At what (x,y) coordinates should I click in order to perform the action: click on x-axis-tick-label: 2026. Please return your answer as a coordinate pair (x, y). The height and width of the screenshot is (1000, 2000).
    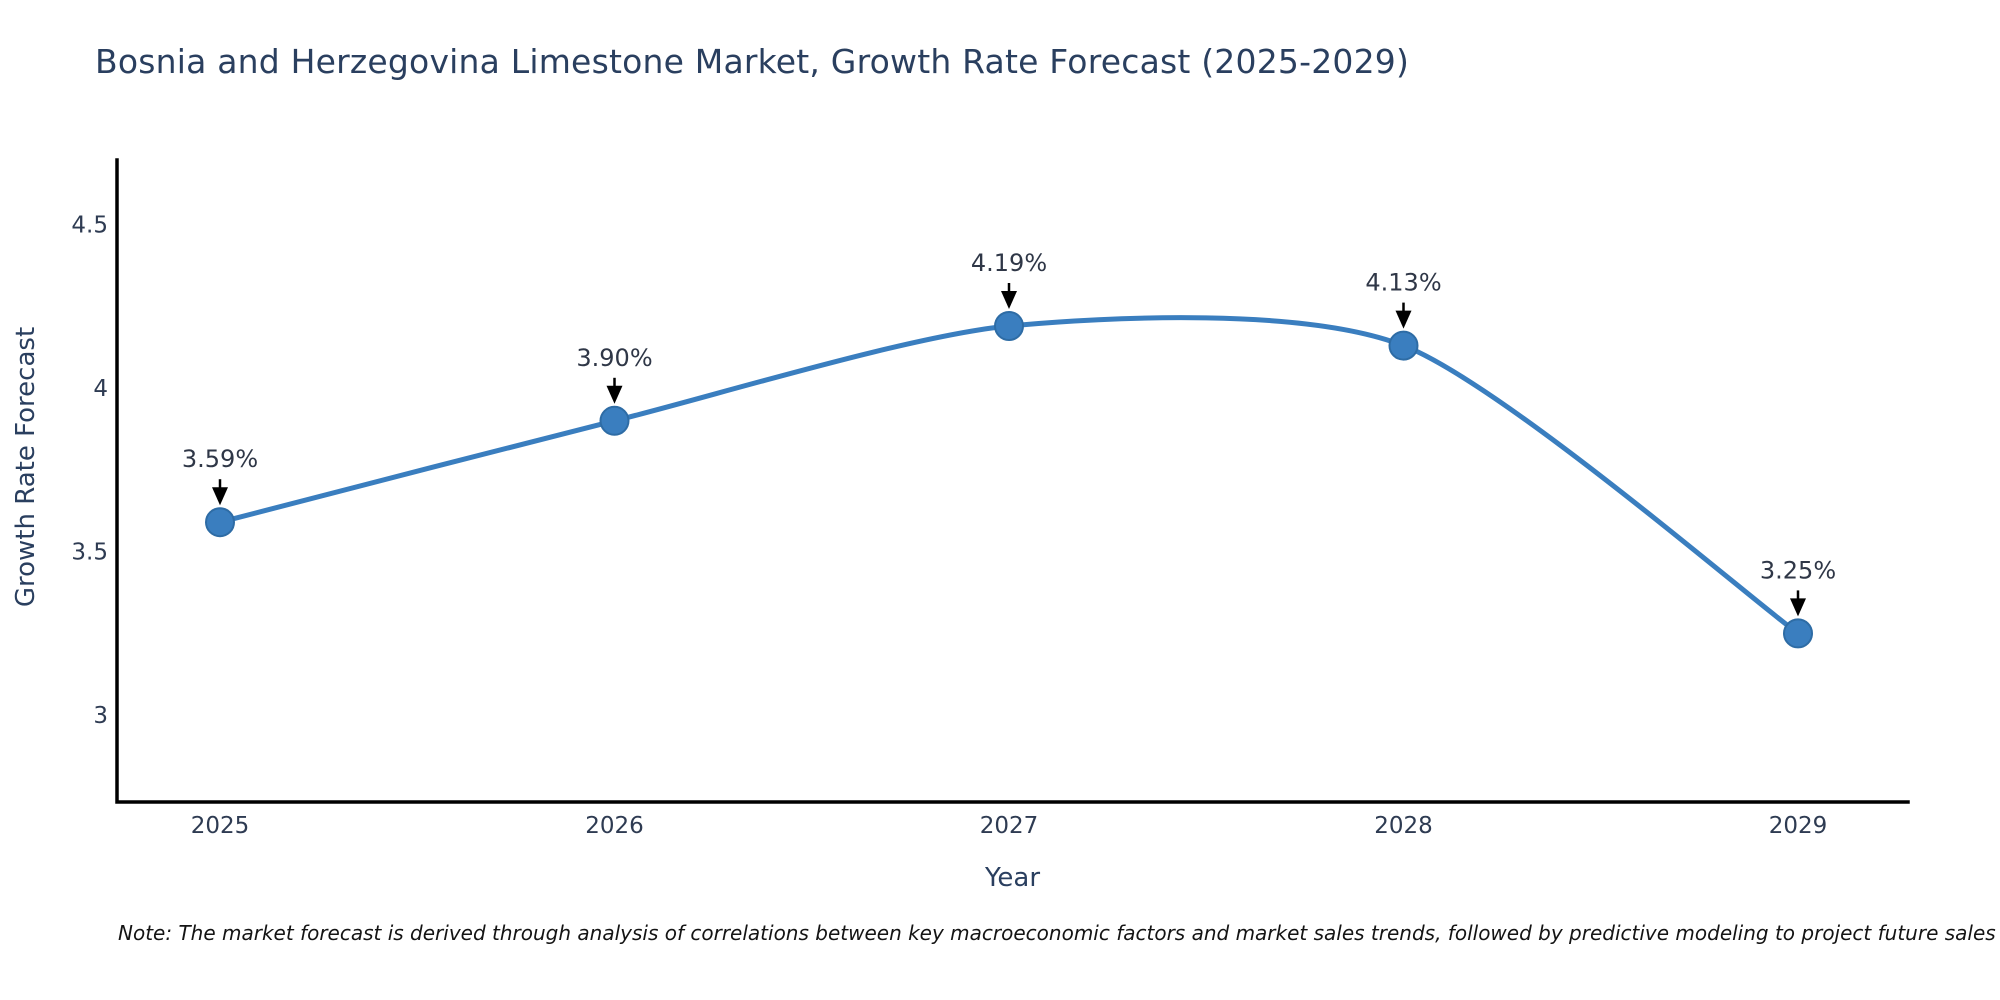
    Looking at the image, I should click on (614, 826).